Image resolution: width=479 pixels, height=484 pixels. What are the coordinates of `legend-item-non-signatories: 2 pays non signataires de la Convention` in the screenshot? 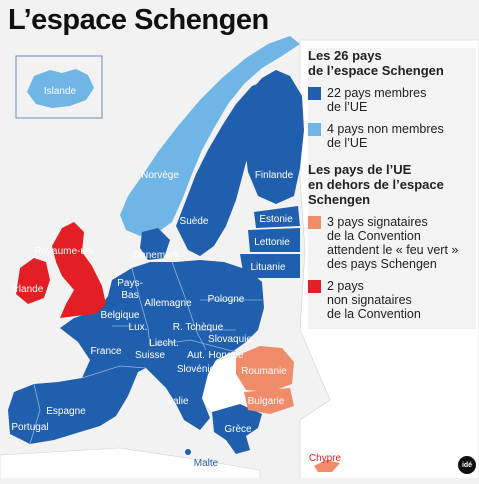 It's located at (392, 300).